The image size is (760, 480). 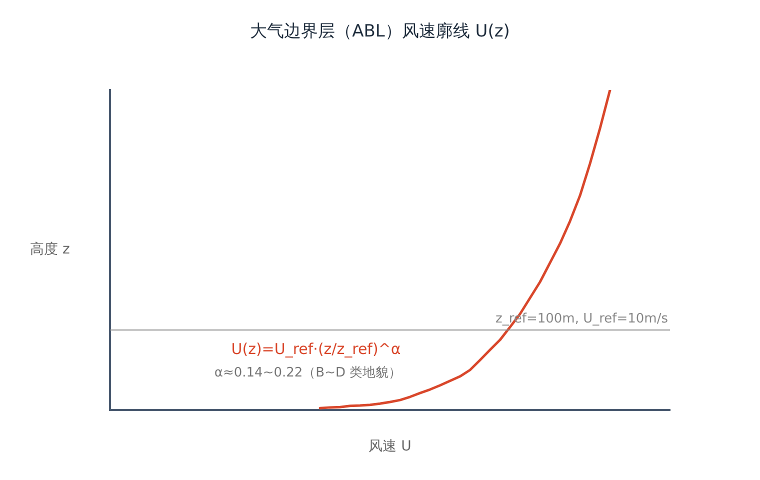 I want to click on annotation: U(z)=U_ref·(z/z_ref)^α, so click(x=316, y=349).